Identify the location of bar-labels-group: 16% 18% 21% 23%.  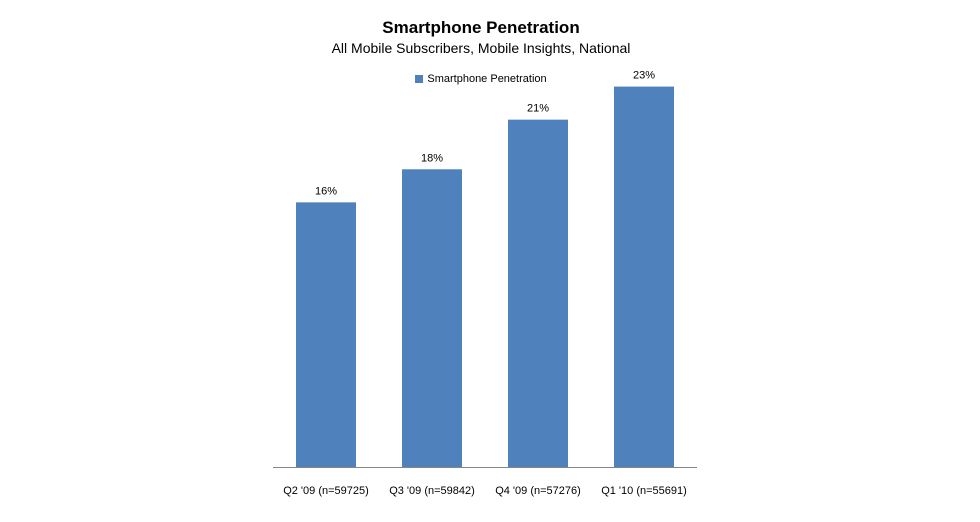
(485, 134).